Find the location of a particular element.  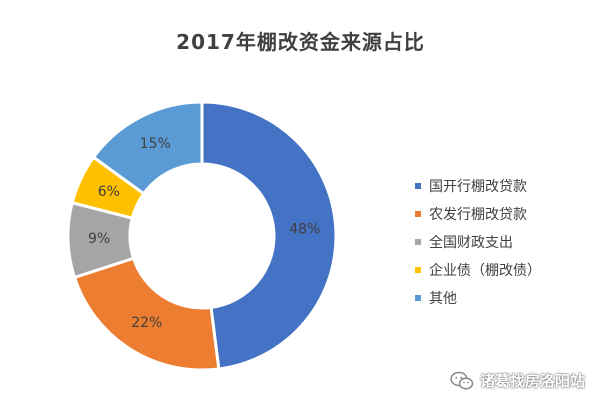

chart-legend: 国开行棚改贷款 农发行棚改贷款 全国财政支出企业债（棚改债） 其他 is located at coordinates (505, 242).